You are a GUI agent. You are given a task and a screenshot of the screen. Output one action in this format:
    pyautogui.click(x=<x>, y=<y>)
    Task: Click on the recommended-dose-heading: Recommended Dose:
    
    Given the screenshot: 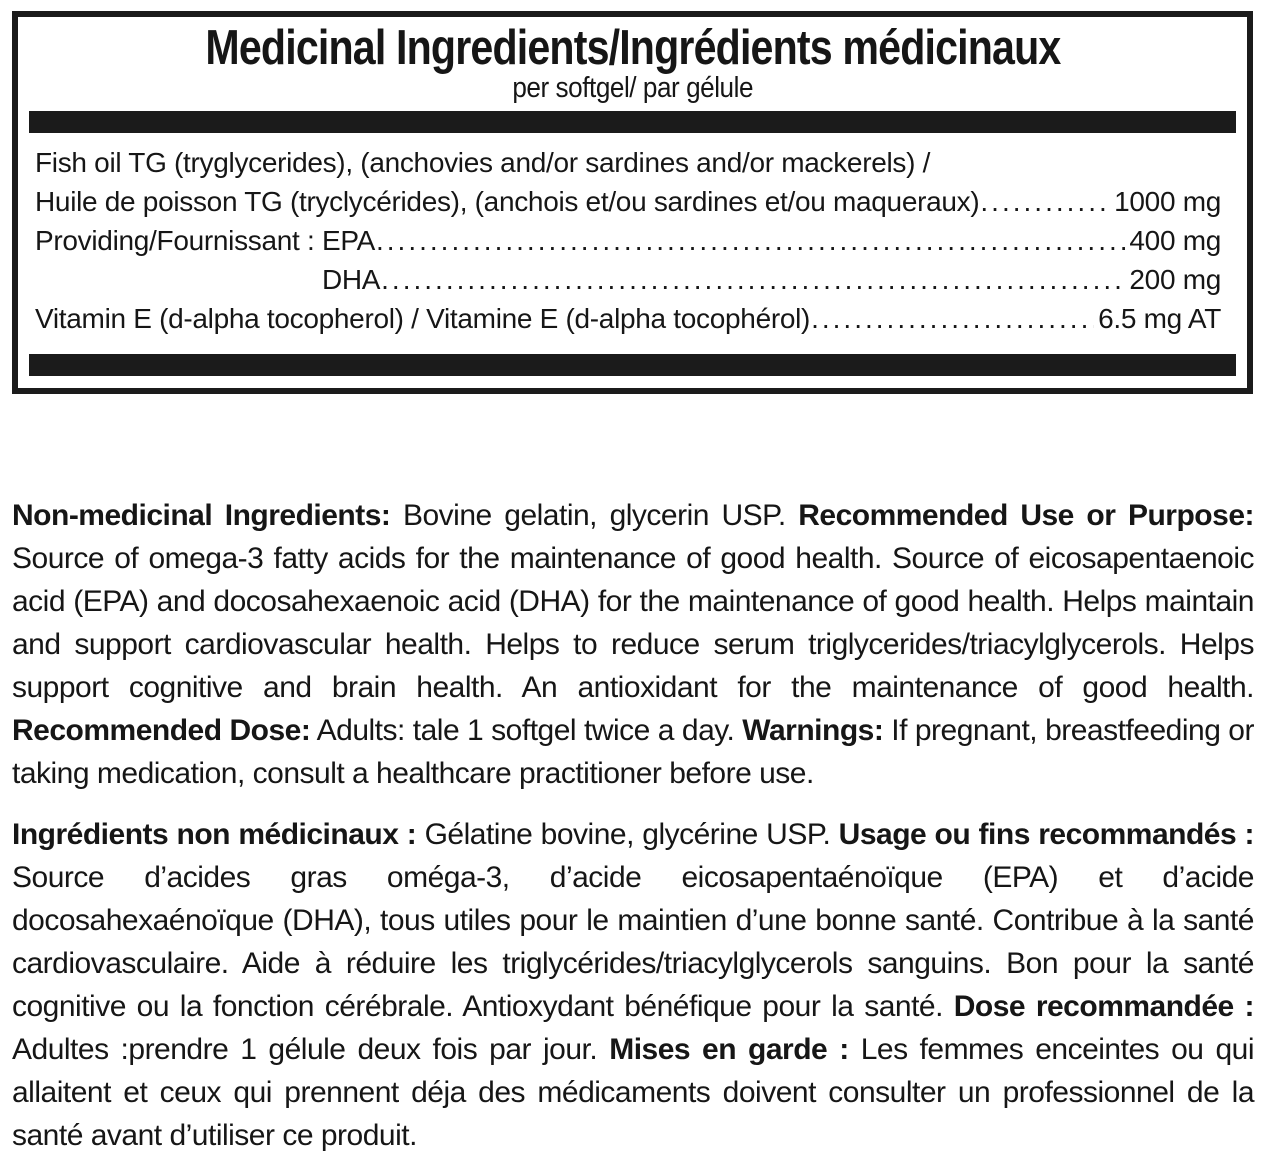 What is the action you would take?
    pyautogui.click(x=161, y=730)
    